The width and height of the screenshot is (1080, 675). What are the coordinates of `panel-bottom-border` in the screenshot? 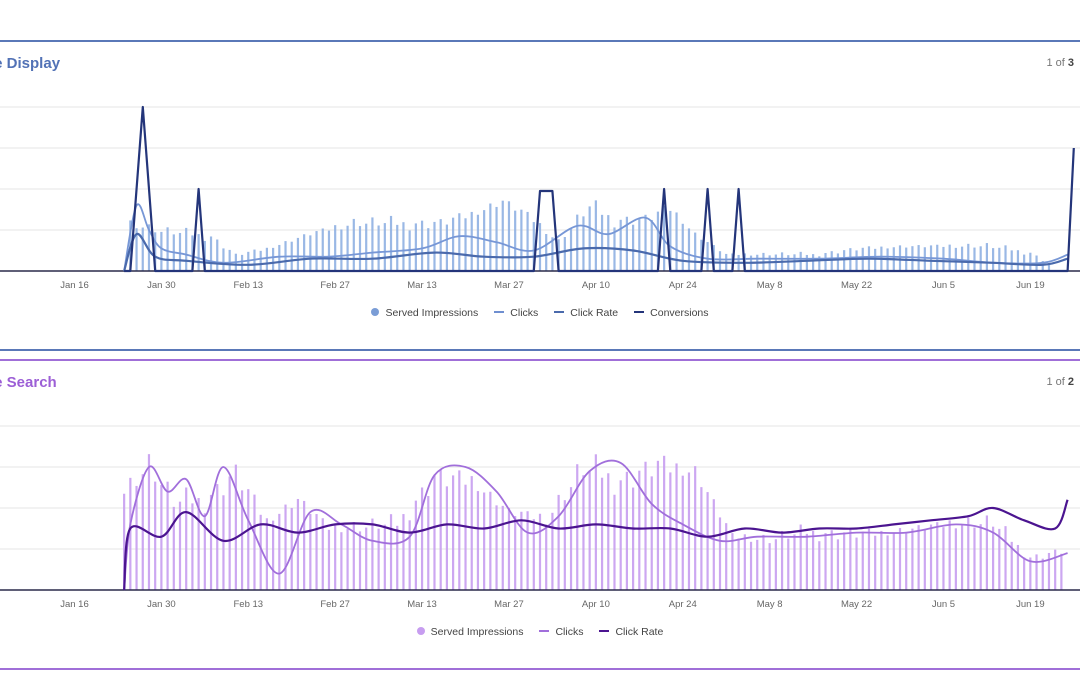 It's located at (540, 350).